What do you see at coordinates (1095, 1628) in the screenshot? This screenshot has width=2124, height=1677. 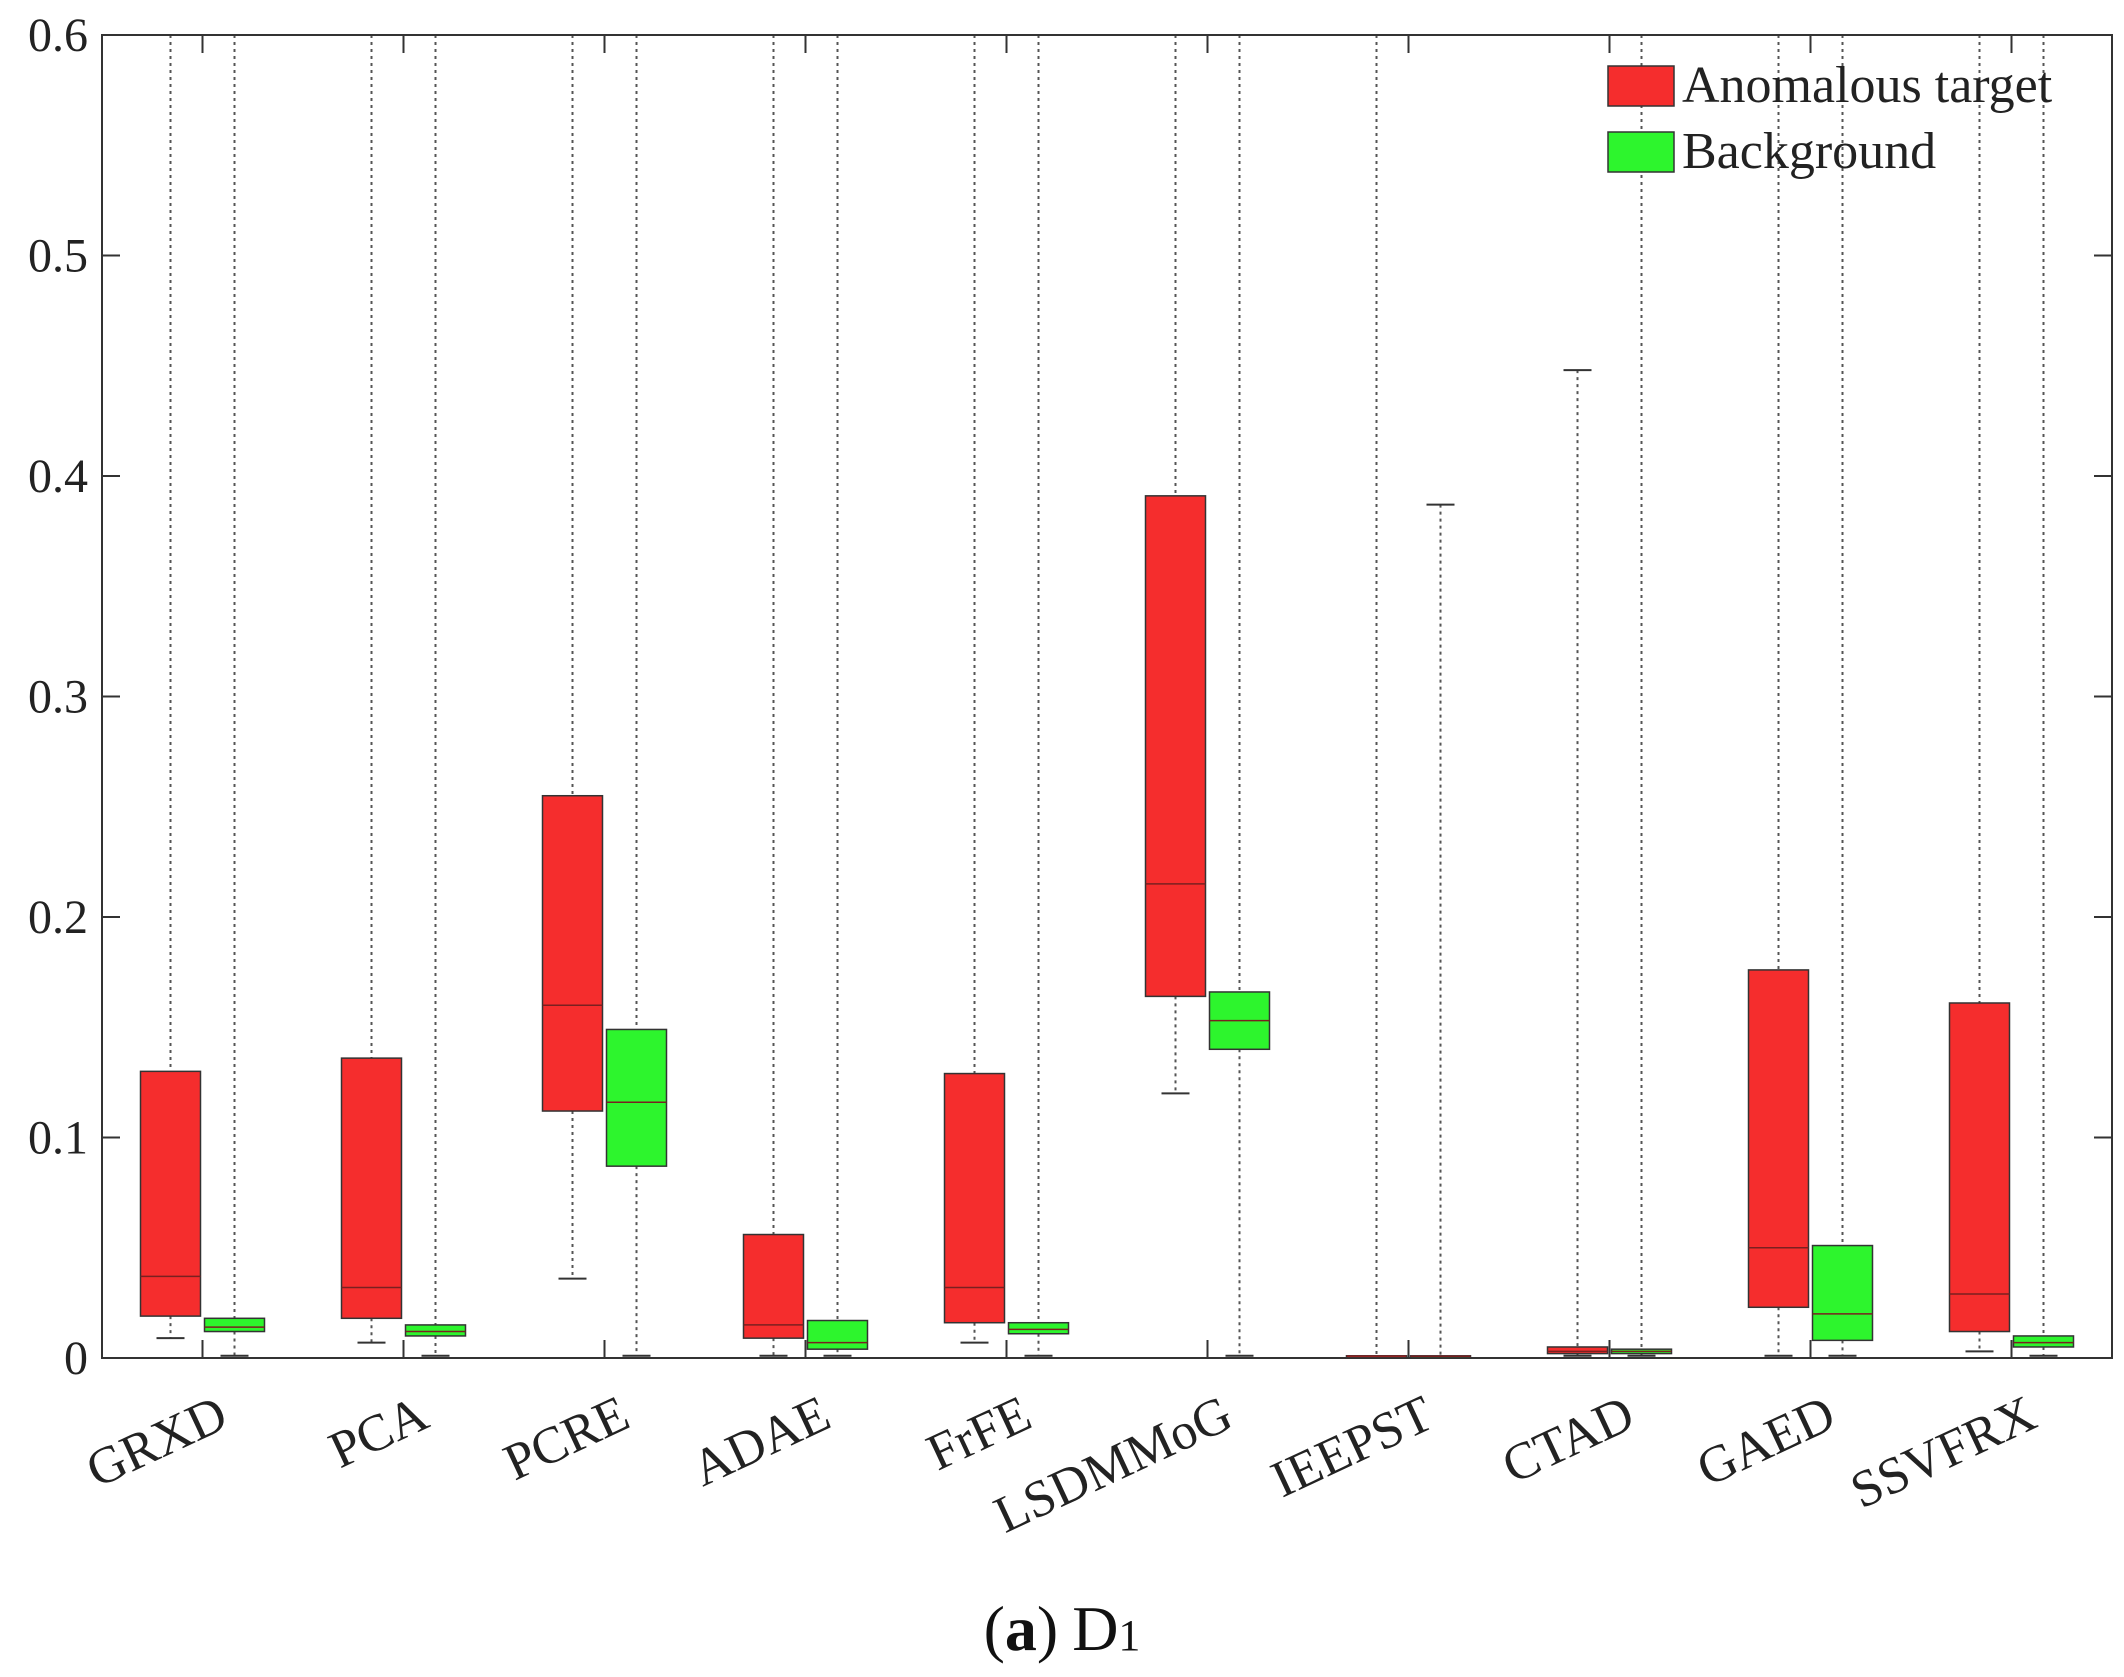 I see `caption-dataset: D` at bounding box center [1095, 1628].